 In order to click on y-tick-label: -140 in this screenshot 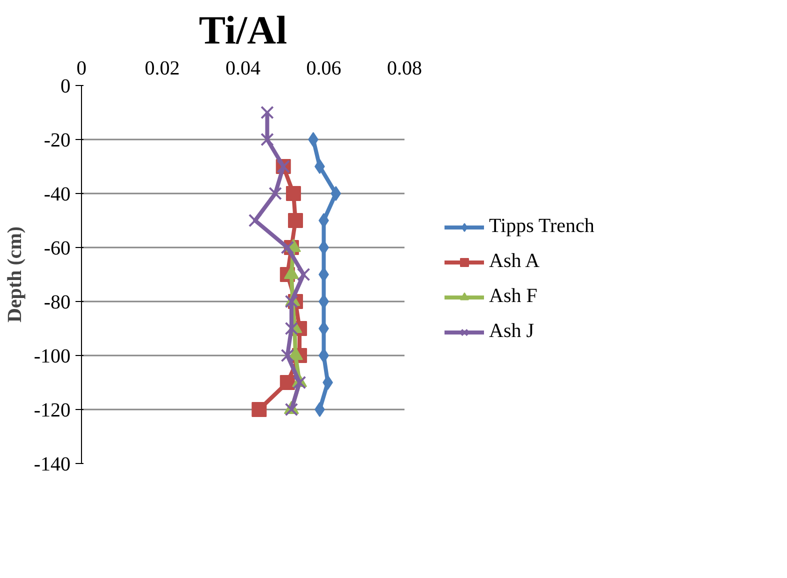, I will do `click(52, 465)`.